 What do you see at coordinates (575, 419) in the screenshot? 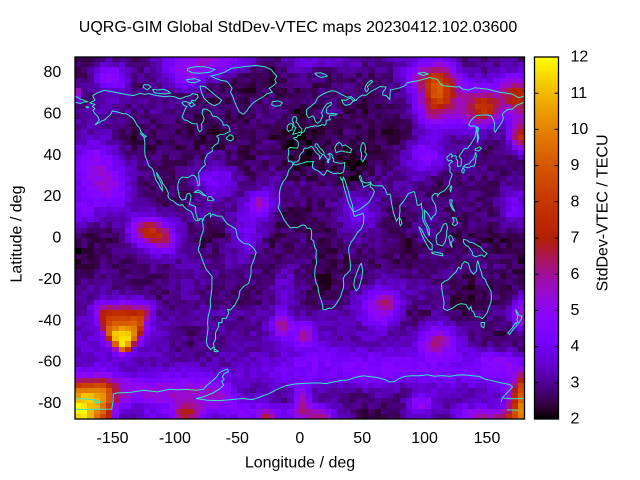
I see `svg-text: 2` at bounding box center [575, 419].